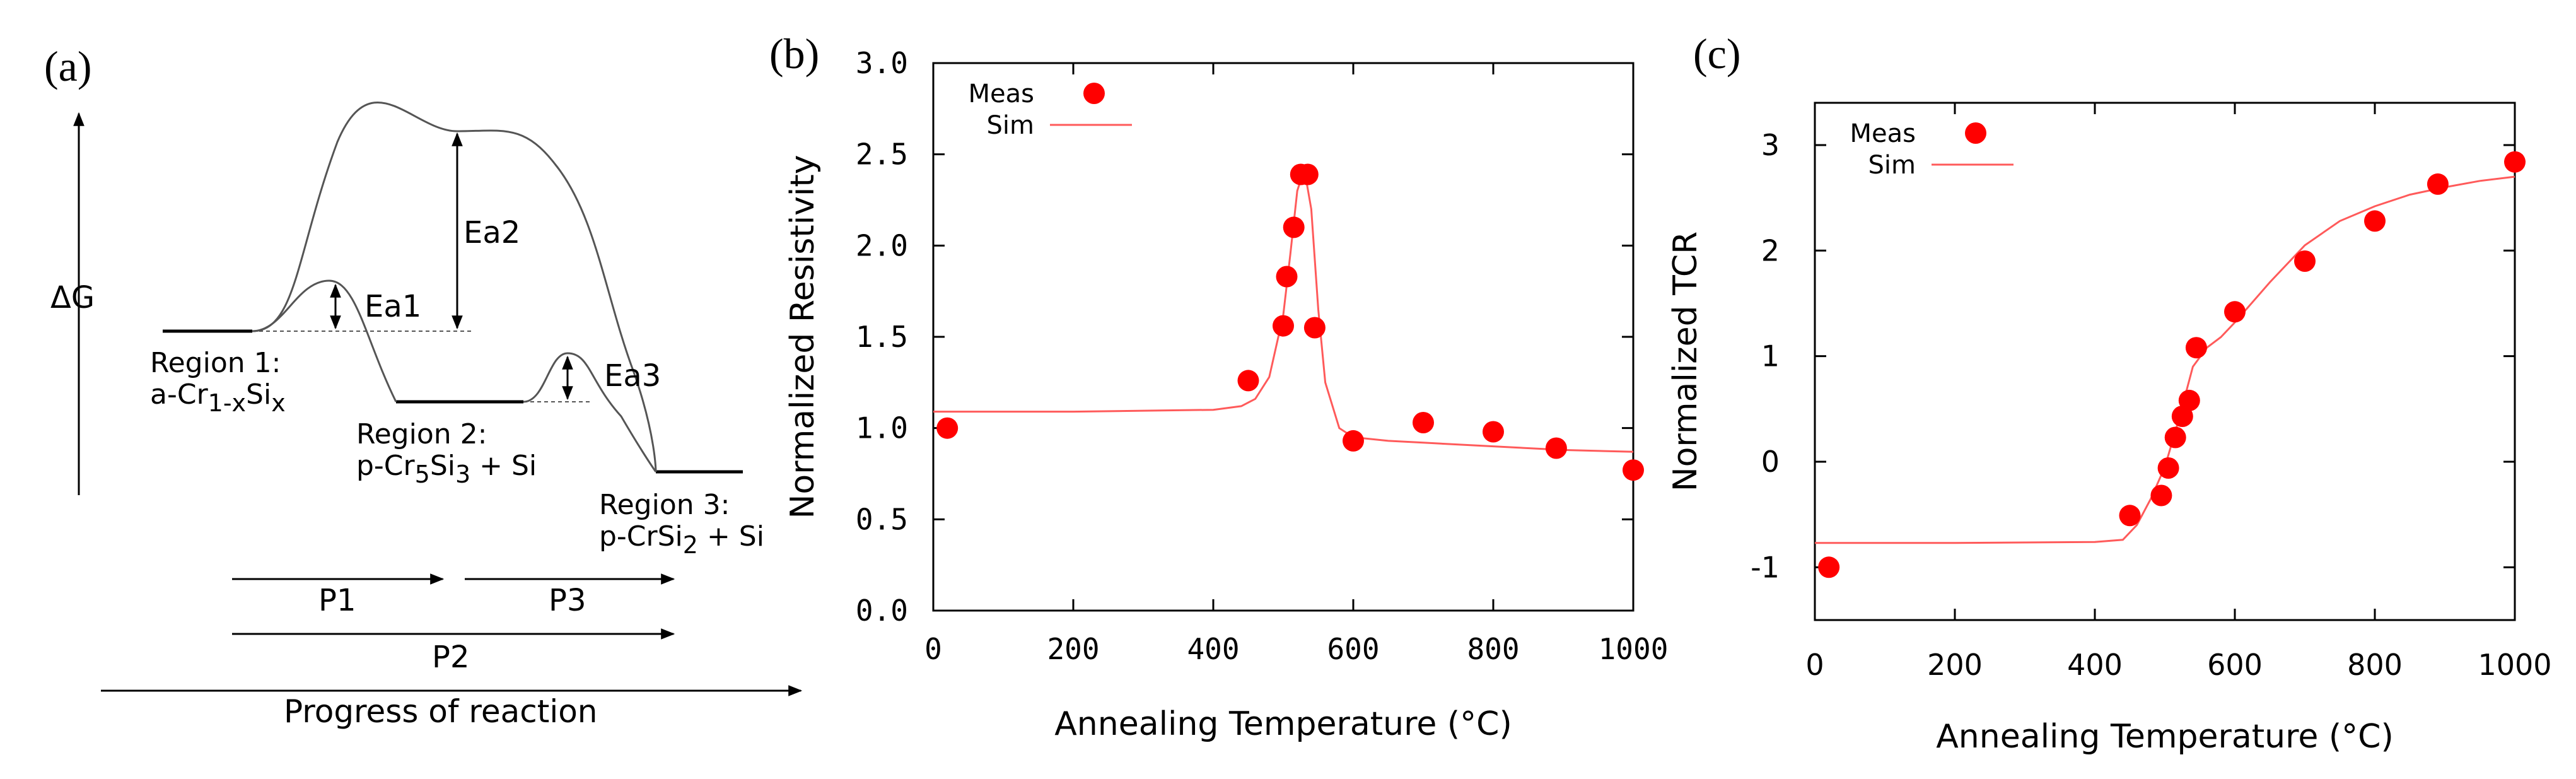 This screenshot has height=779, width=2576. I want to click on region-2-to-3-curve, so click(590, 412).